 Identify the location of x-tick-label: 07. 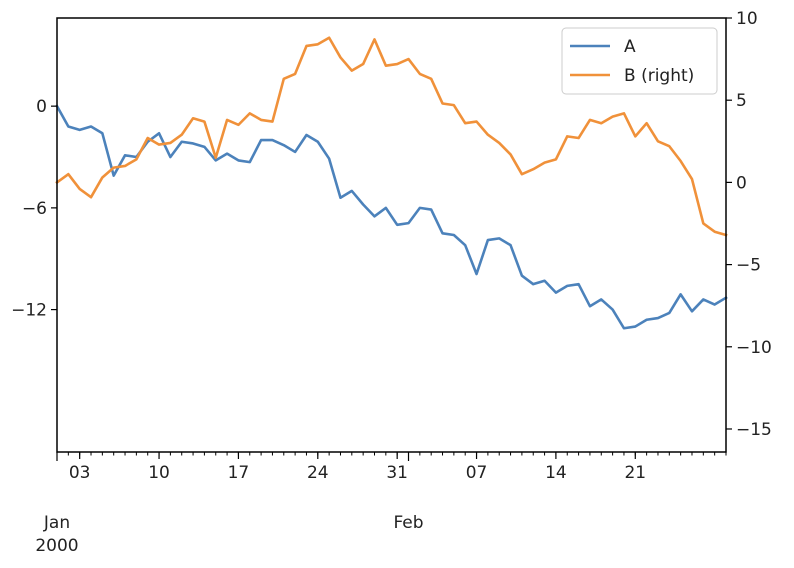
(477, 473).